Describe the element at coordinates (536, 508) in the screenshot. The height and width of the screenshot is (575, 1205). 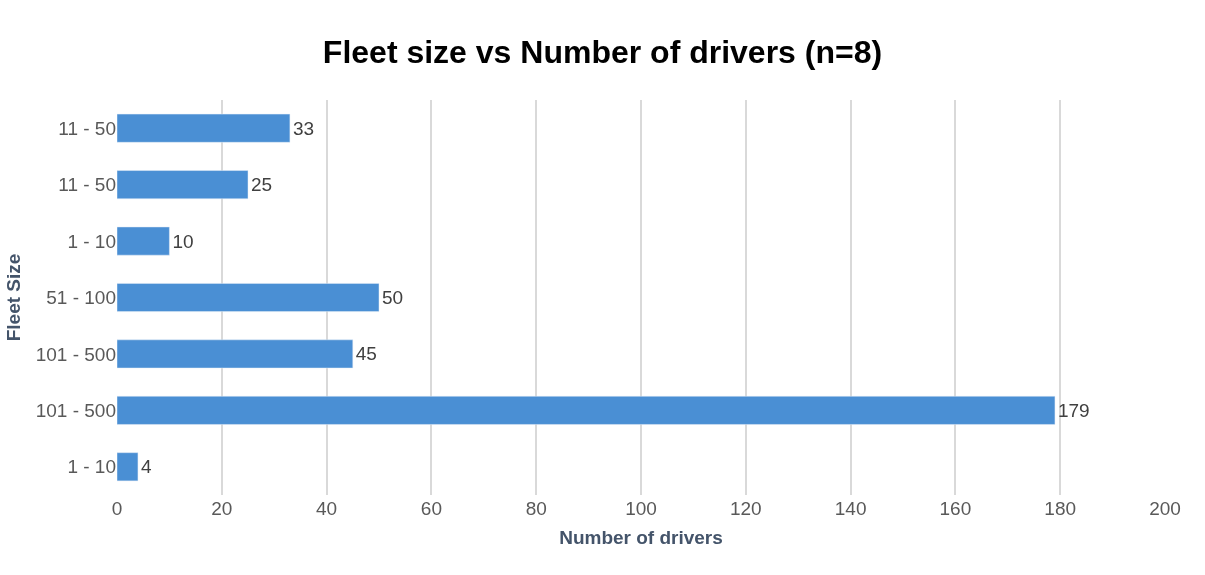
I see `x-tick-label: 80` at that location.